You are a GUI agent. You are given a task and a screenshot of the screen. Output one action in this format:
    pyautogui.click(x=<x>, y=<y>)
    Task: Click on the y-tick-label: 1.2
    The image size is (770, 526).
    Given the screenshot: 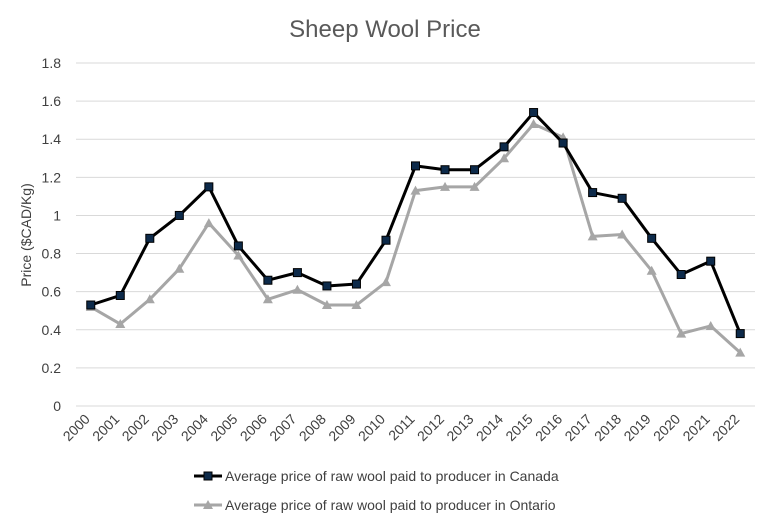 What is the action you would take?
    pyautogui.click(x=52, y=177)
    